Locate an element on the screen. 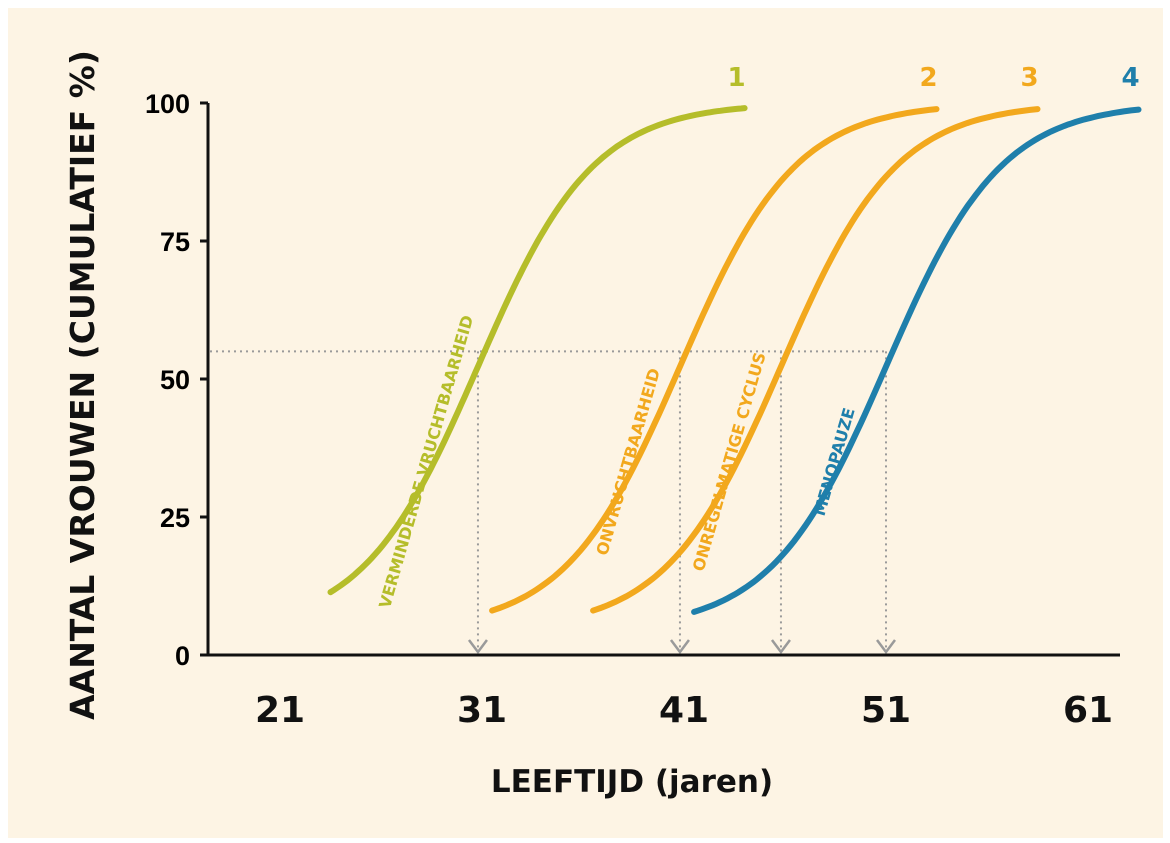 This screenshot has height=843, width=1170. x-tick-label-61: 61 is located at coordinates (1088, 710).